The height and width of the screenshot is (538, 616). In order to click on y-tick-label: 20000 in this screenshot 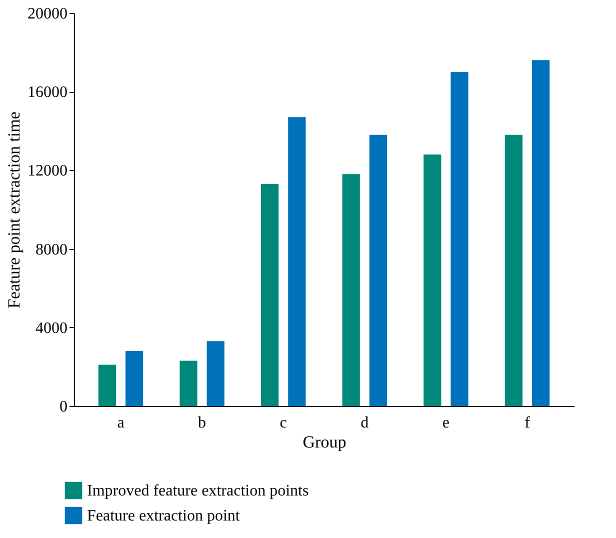, I will do `click(48, 14)`.